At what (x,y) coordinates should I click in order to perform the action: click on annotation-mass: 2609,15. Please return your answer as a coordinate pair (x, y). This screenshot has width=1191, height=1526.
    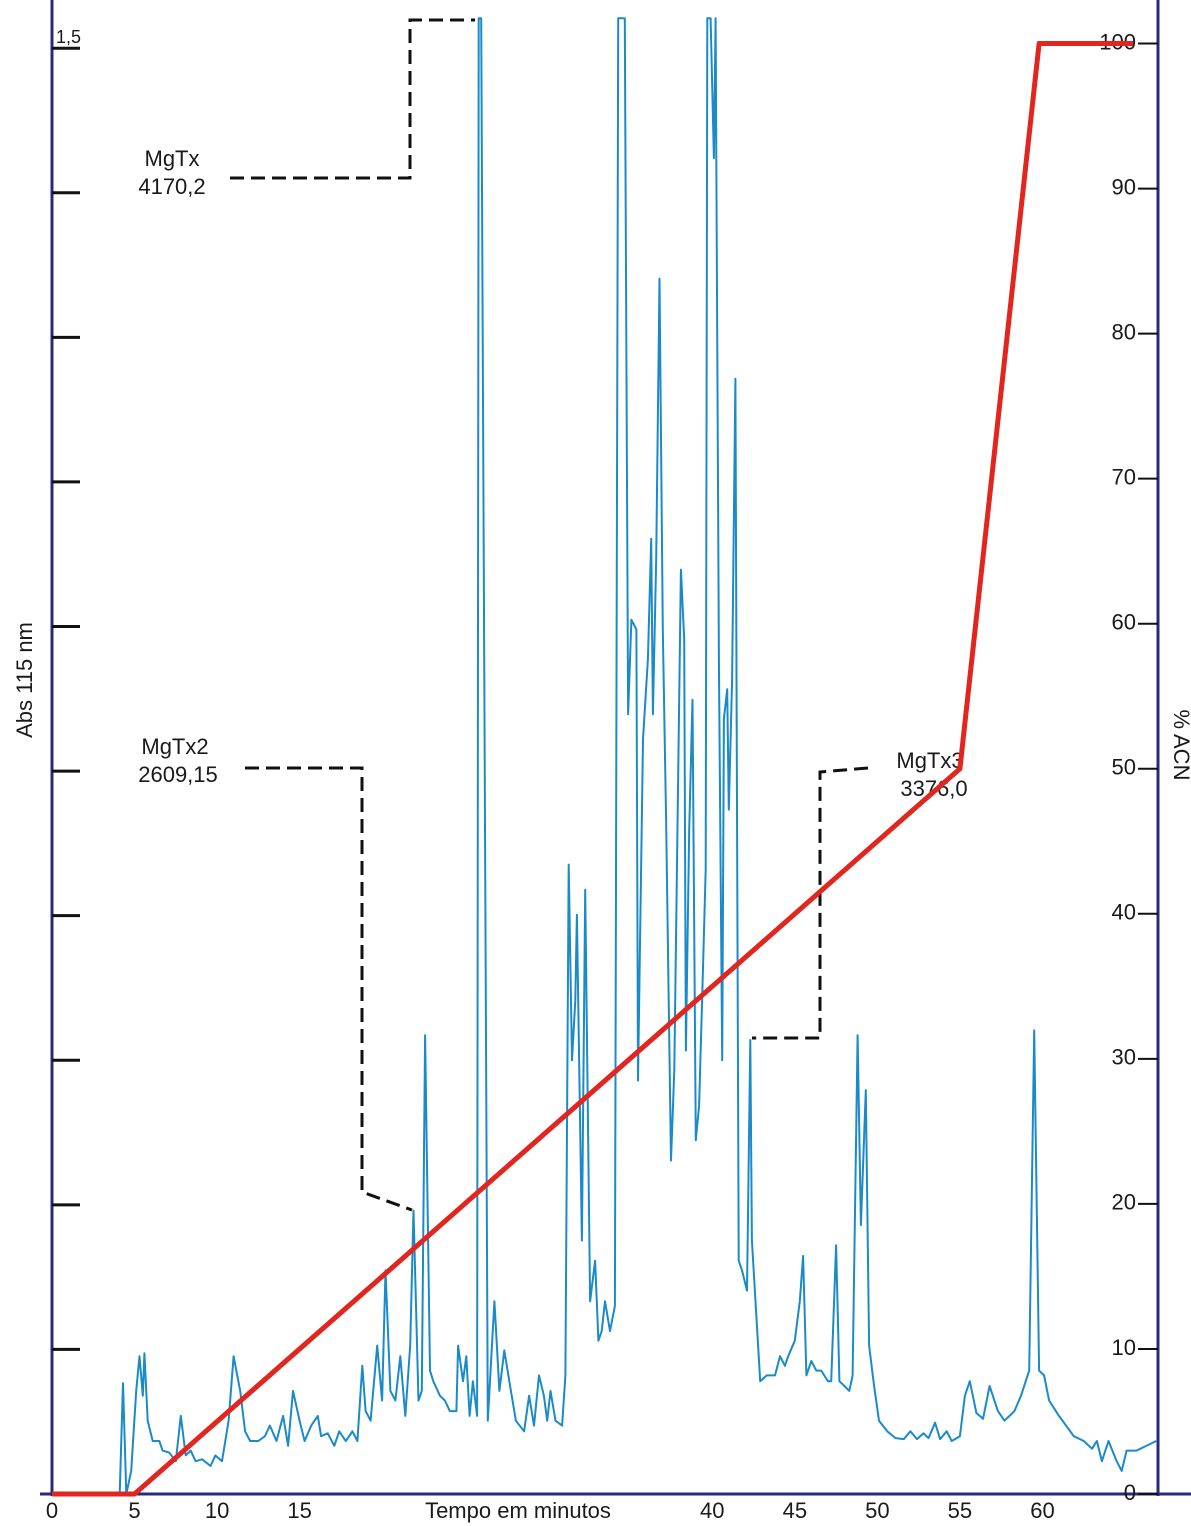
    Looking at the image, I should click on (178, 774).